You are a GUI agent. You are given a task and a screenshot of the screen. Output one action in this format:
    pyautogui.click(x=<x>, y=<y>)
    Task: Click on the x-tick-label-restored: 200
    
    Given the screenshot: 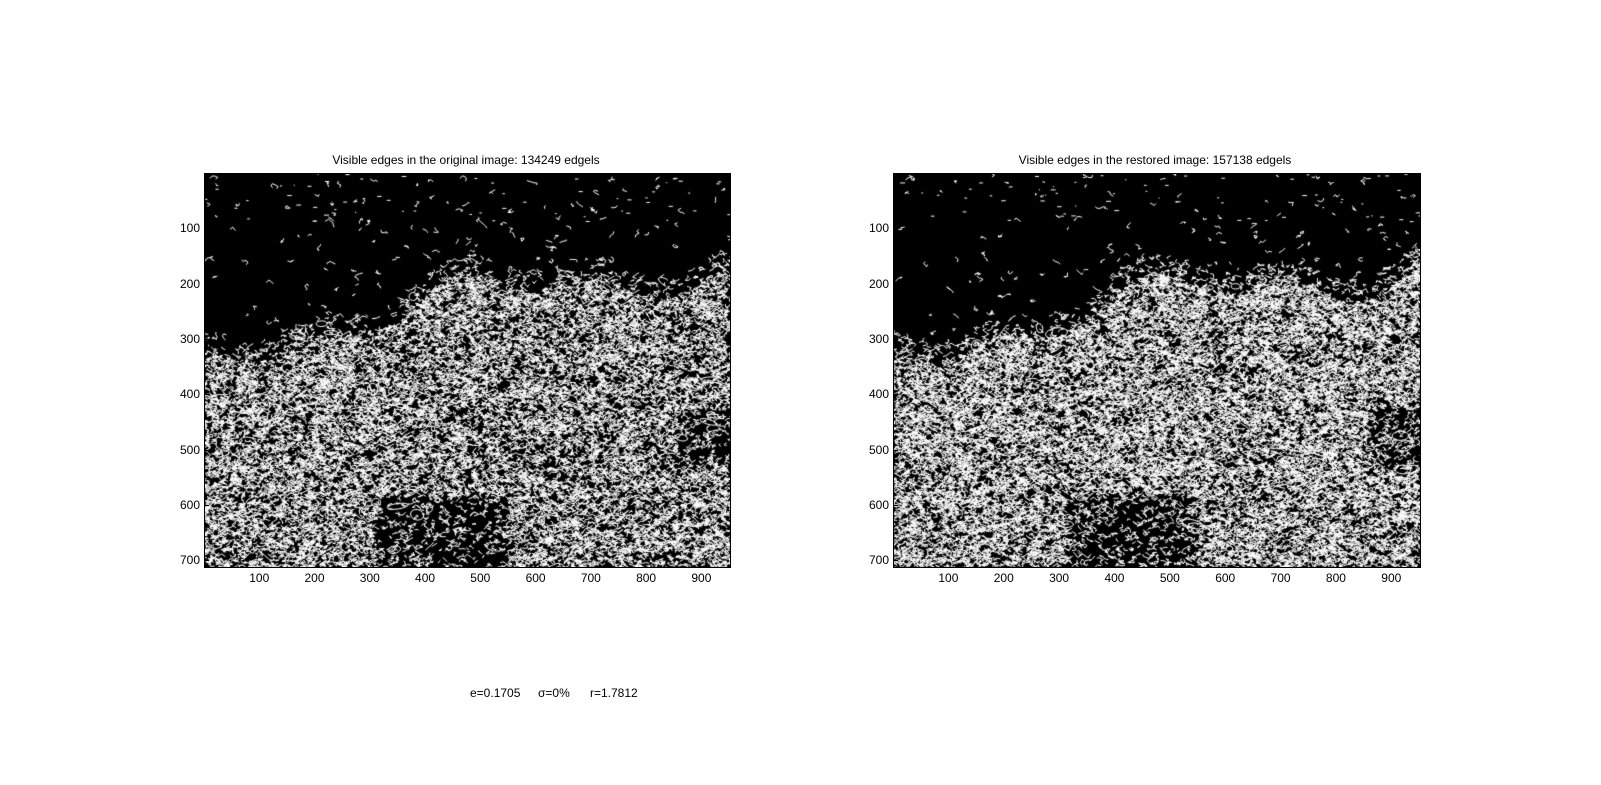 What is the action you would take?
    pyautogui.click(x=1003, y=578)
    